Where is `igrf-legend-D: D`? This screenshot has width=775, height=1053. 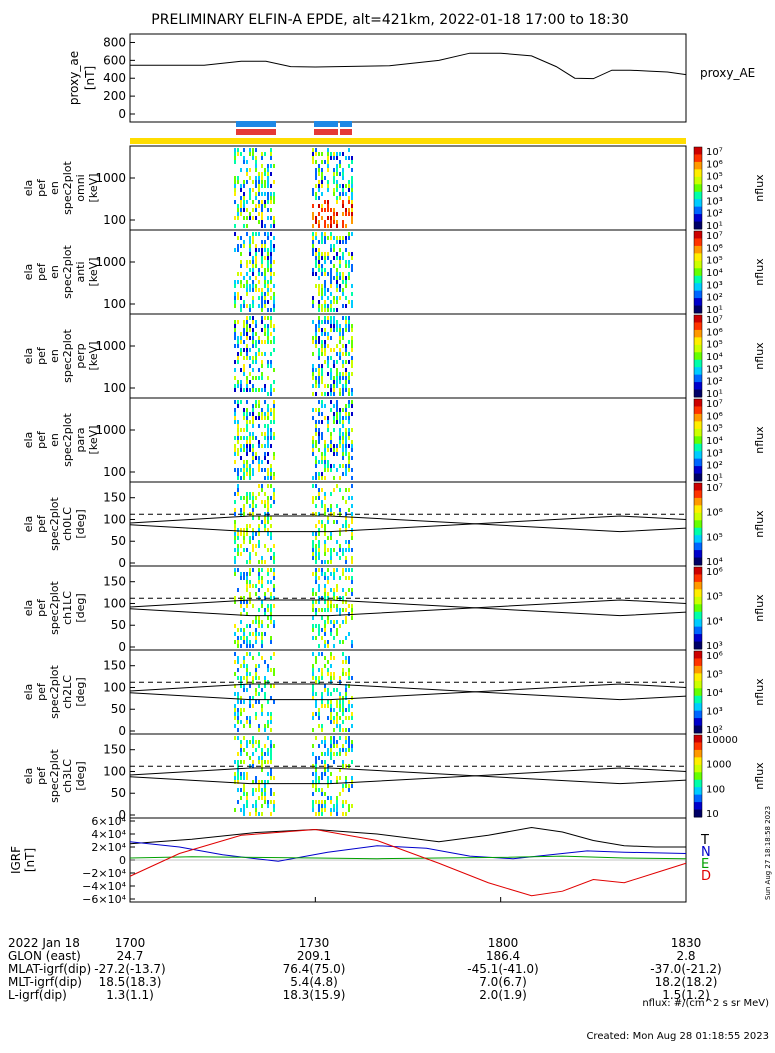
igrf-legend-D: D is located at coordinates (706, 876).